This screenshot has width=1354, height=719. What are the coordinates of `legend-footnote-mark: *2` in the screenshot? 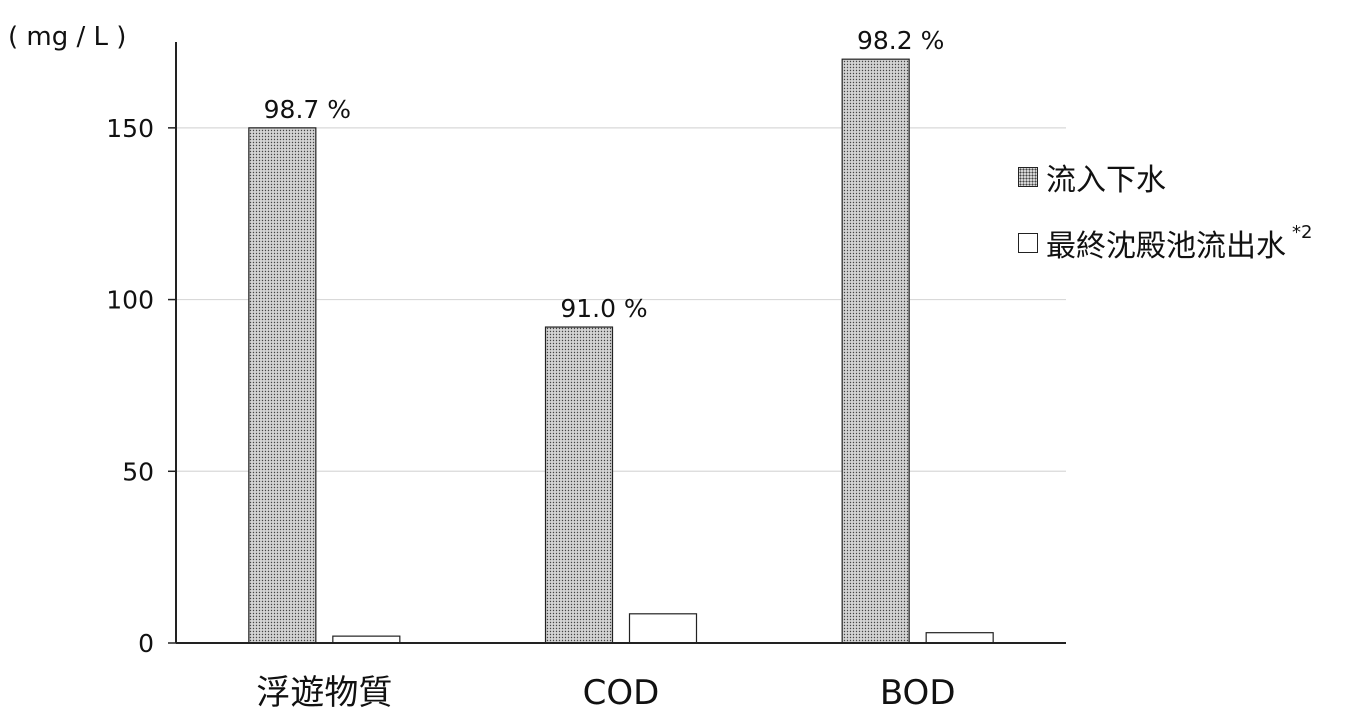 It's located at (1302, 232).